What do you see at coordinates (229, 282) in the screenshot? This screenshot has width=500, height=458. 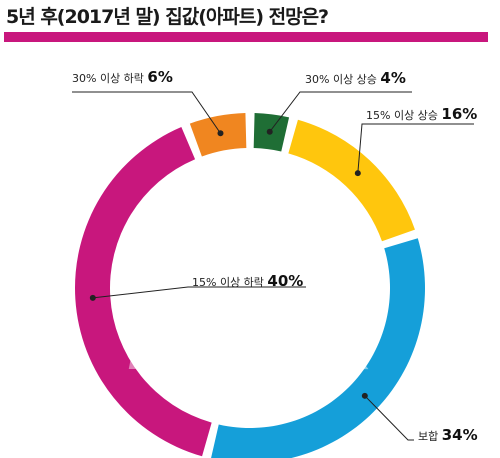 I see `slice-label-name-4: 15% 이상 하락` at bounding box center [229, 282].